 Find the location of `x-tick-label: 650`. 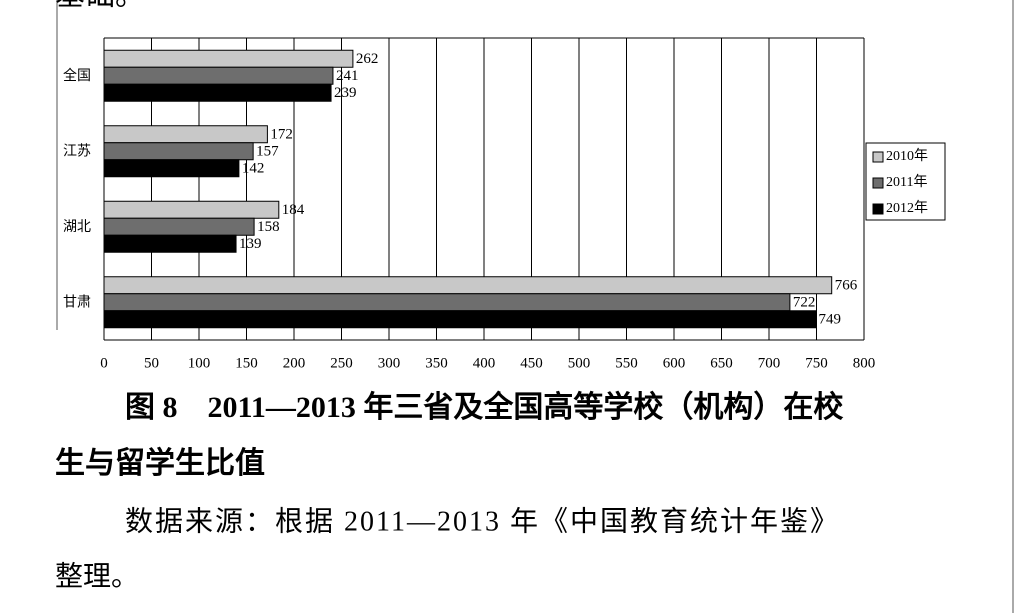

x-tick-label: 650 is located at coordinates (721, 363).